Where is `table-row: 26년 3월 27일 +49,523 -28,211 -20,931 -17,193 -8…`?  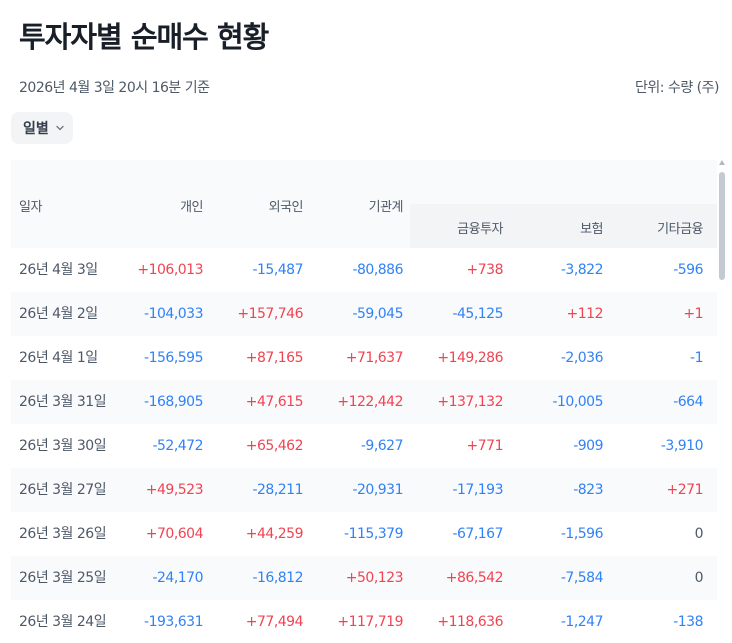 table-row: 26년 3월 27일 +49,523 -28,211 -20,931 -17,193 -8… is located at coordinates (364, 490).